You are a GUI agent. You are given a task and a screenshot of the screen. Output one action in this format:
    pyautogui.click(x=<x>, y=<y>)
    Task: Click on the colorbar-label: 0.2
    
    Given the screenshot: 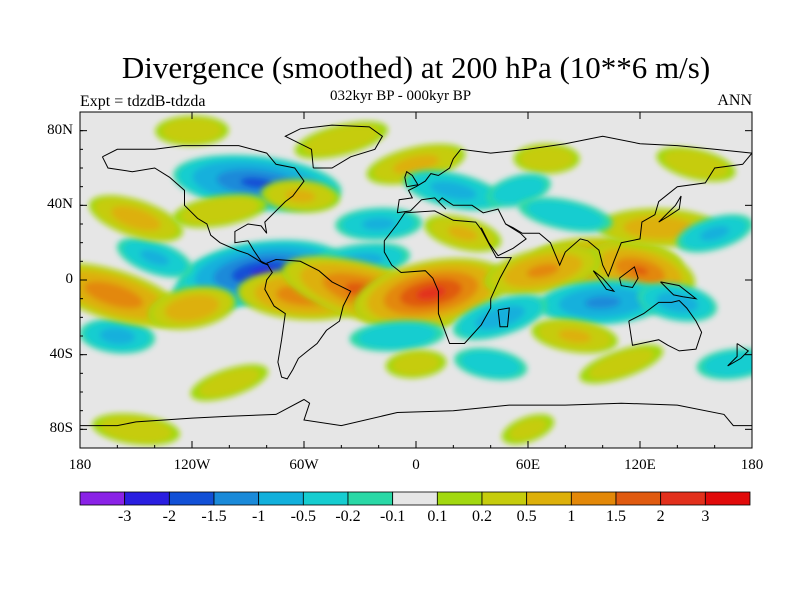 What is the action you would take?
    pyautogui.click(x=482, y=516)
    